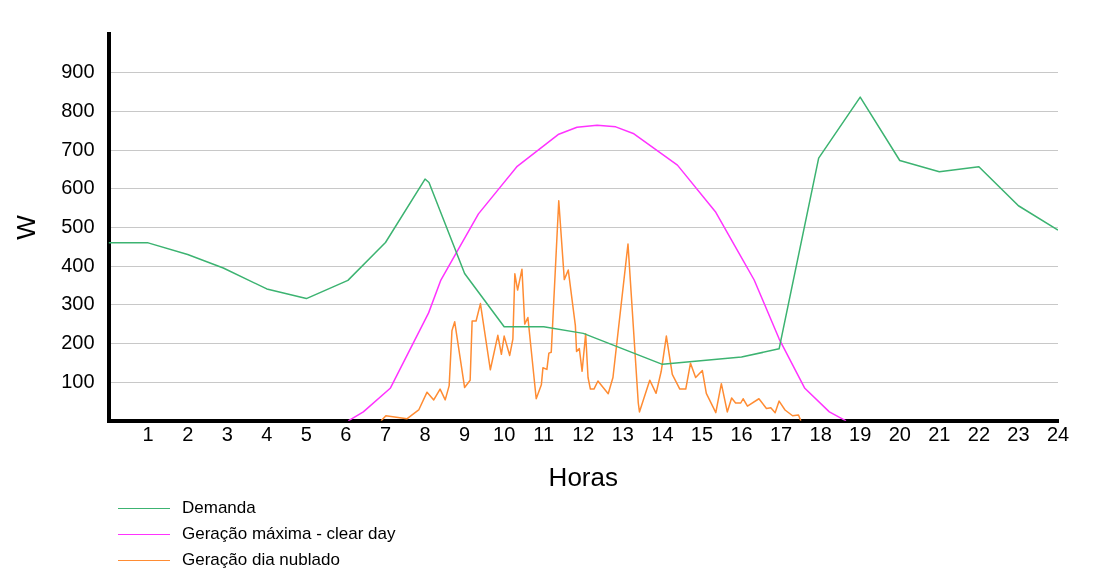  What do you see at coordinates (899, 434) in the screenshot?
I see `x-tick-label: 20` at bounding box center [899, 434].